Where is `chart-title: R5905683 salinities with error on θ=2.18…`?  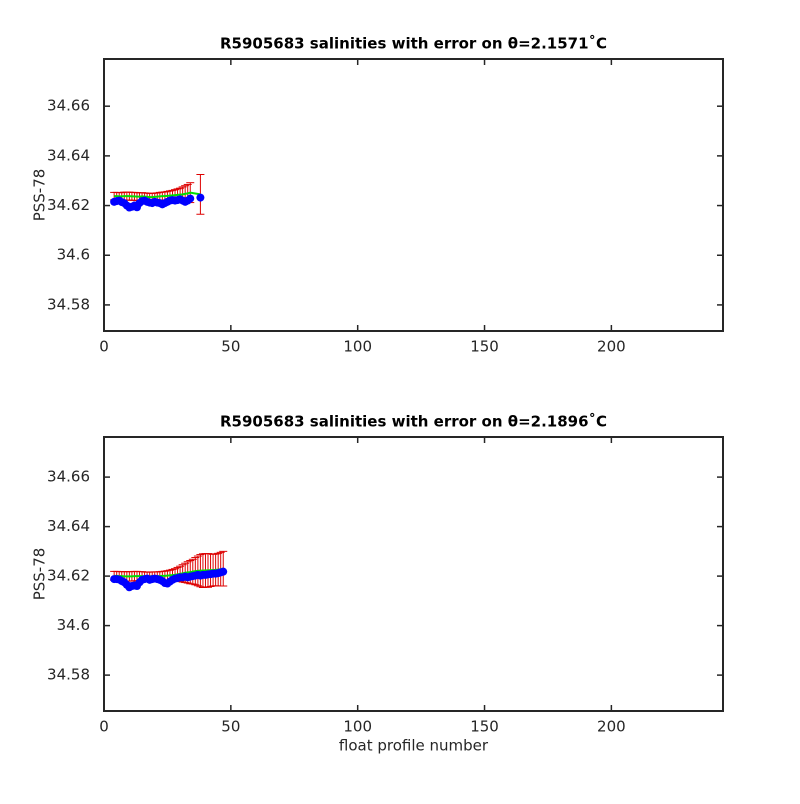 chart-title: R5905683 salinities with error on θ=2.18… is located at coordinates (413, 422).